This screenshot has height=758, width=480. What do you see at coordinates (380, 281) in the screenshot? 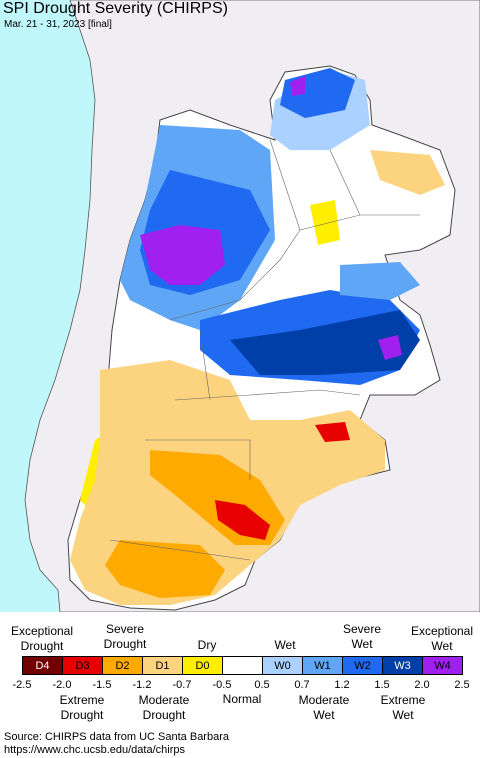
I see `wet-zone-w1-east` at bounding box center [380, 281].